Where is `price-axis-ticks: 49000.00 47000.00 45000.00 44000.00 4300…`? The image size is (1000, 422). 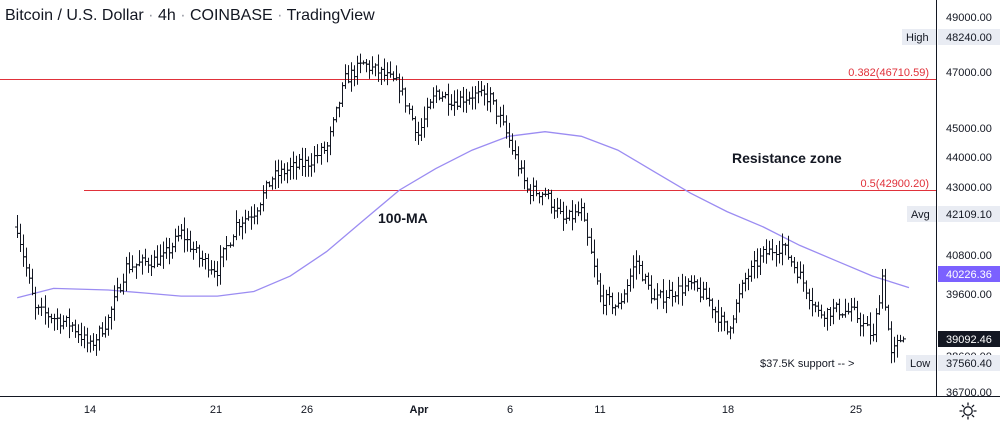 price-axis-ticks: 49000.00 47000.00 45000.00 44000.00 4300… is located at coordinates (969, 205).